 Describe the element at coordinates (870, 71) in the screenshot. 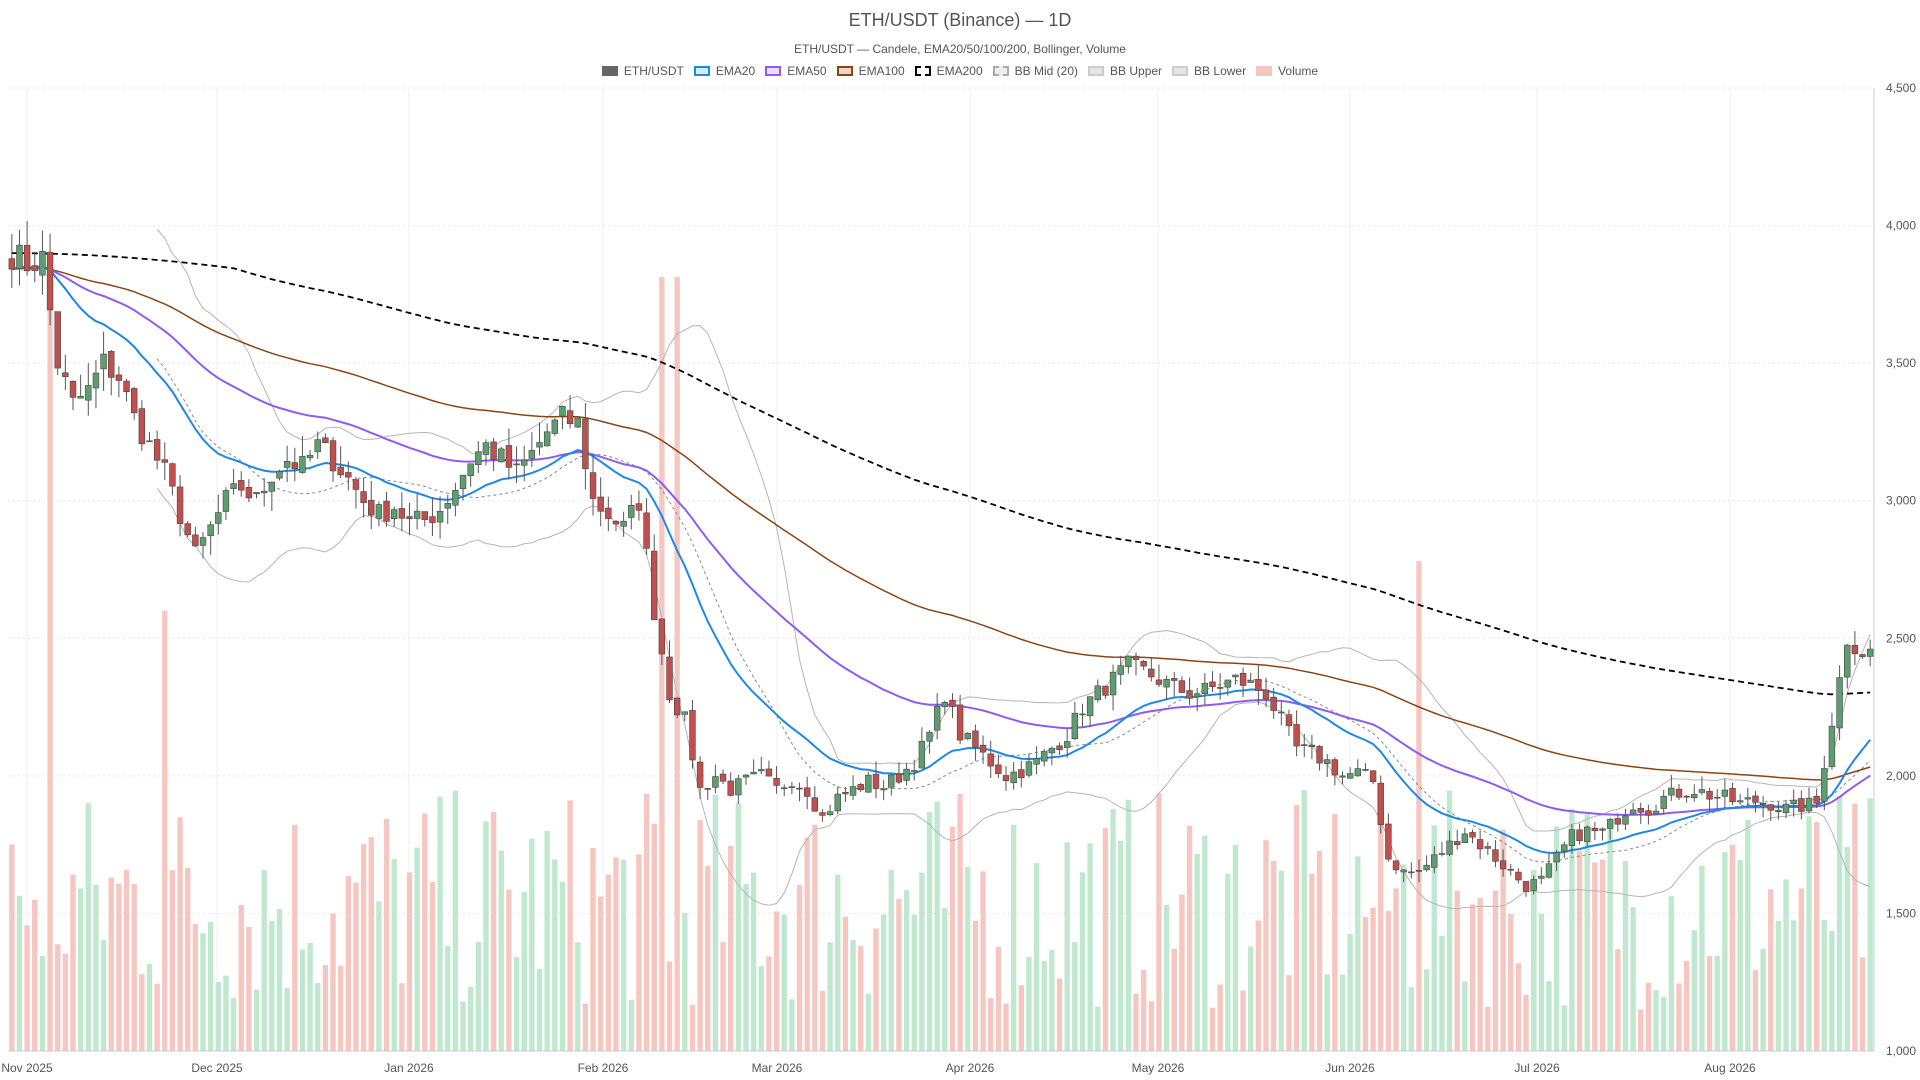

I see `legend-item: EMA100` at that location.